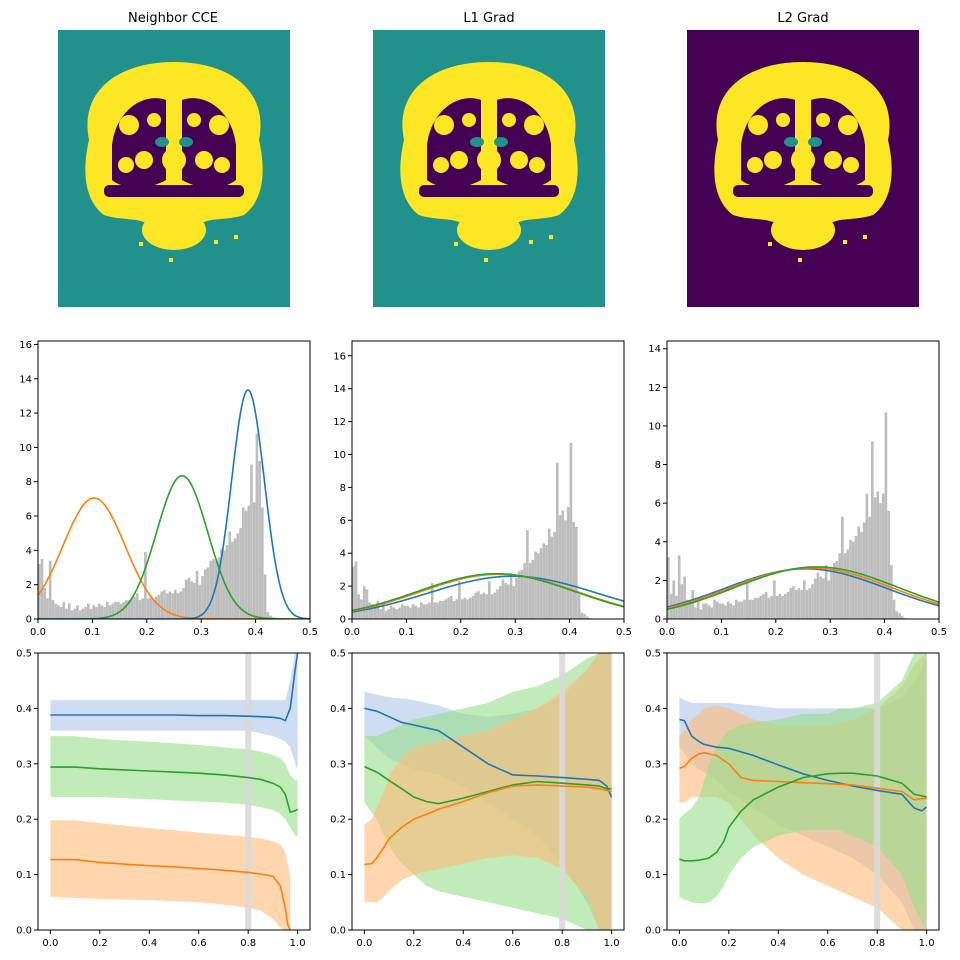 The width and height of the screenshot is (960, 960). I want to click on axes-frame, so click(803, 791).